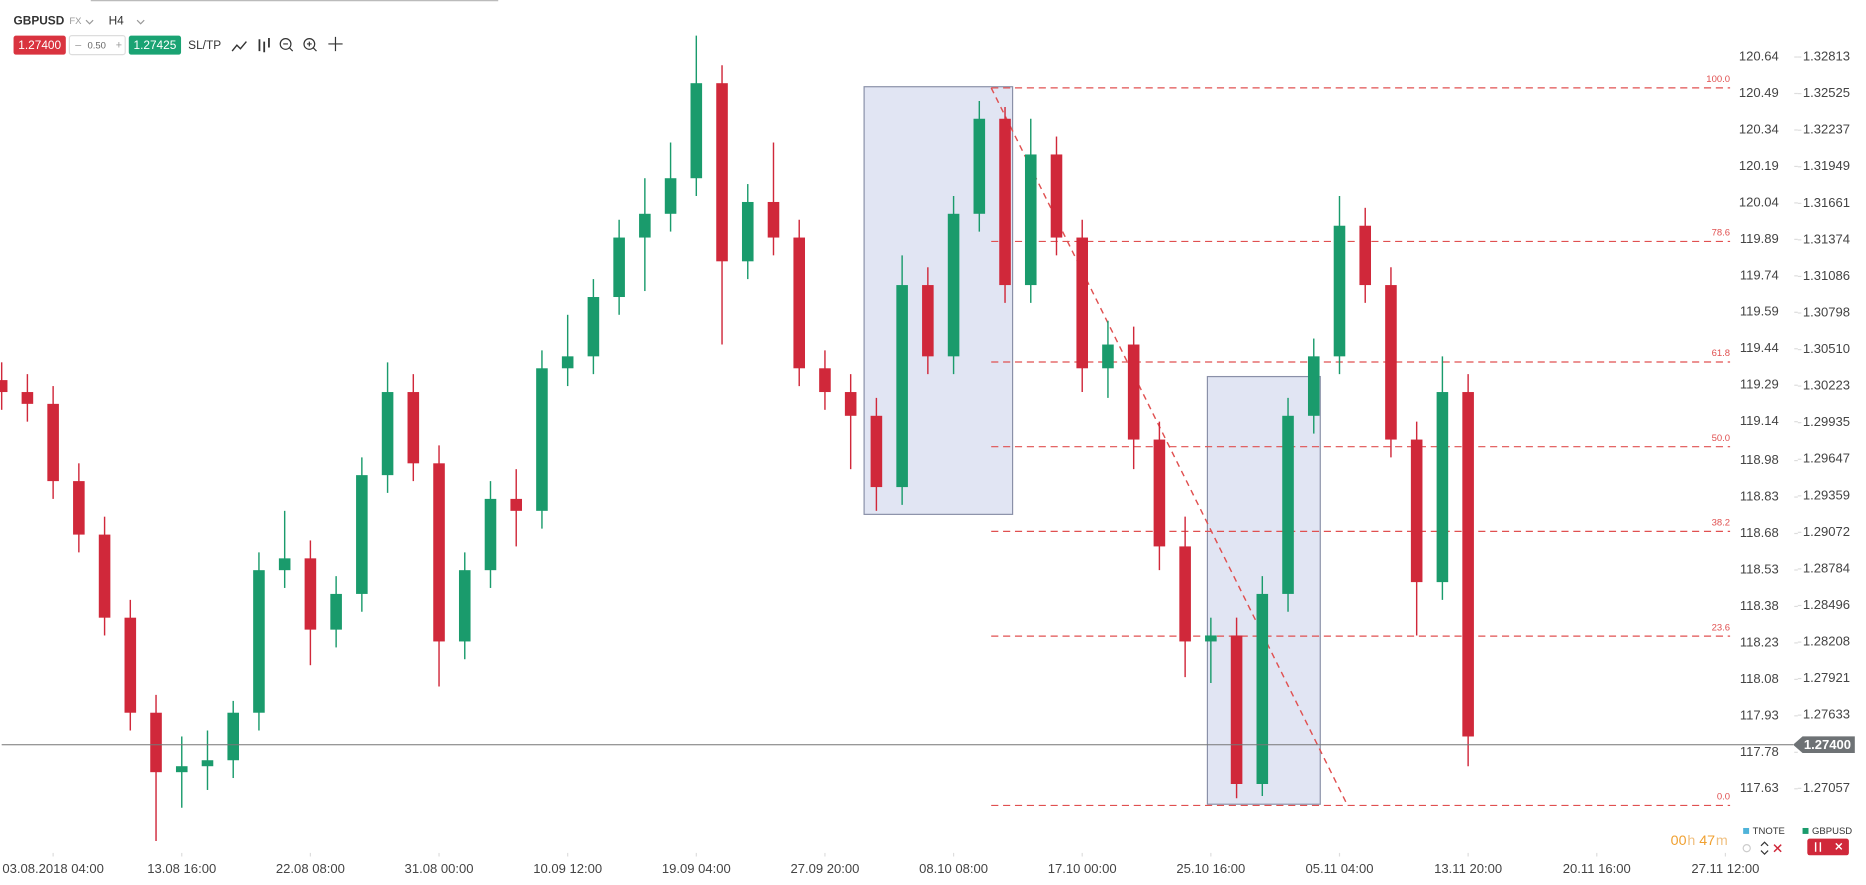  I want to click on line-chart-icon, so click(239, 46).